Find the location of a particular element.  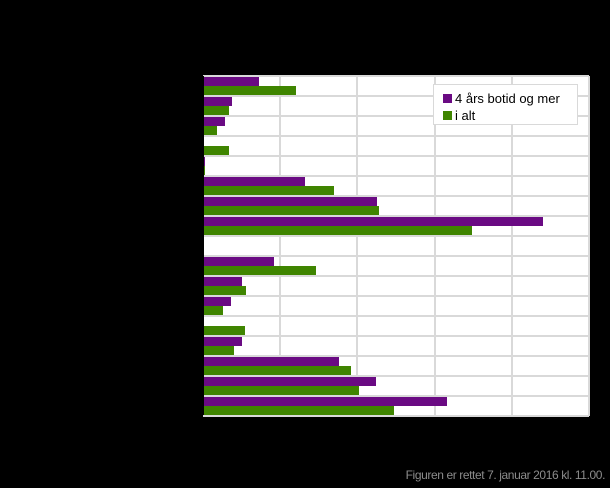

y-axis-line is located at coordinates (203, 245).